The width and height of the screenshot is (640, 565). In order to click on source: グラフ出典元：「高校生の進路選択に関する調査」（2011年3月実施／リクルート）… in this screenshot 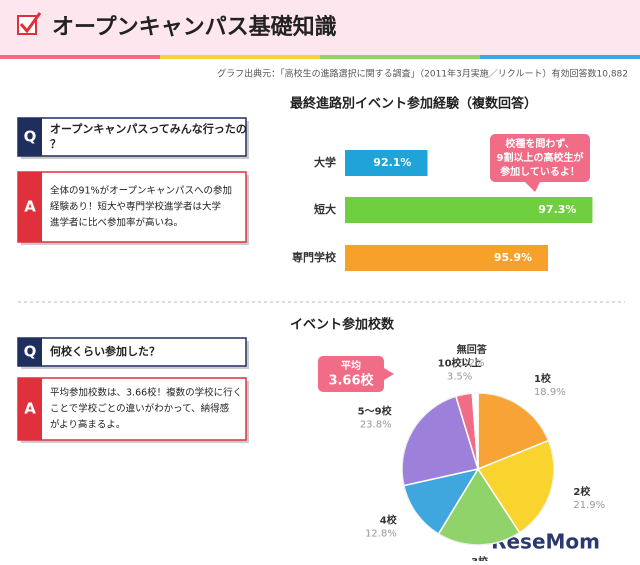, I will do `click(422, 74)`.